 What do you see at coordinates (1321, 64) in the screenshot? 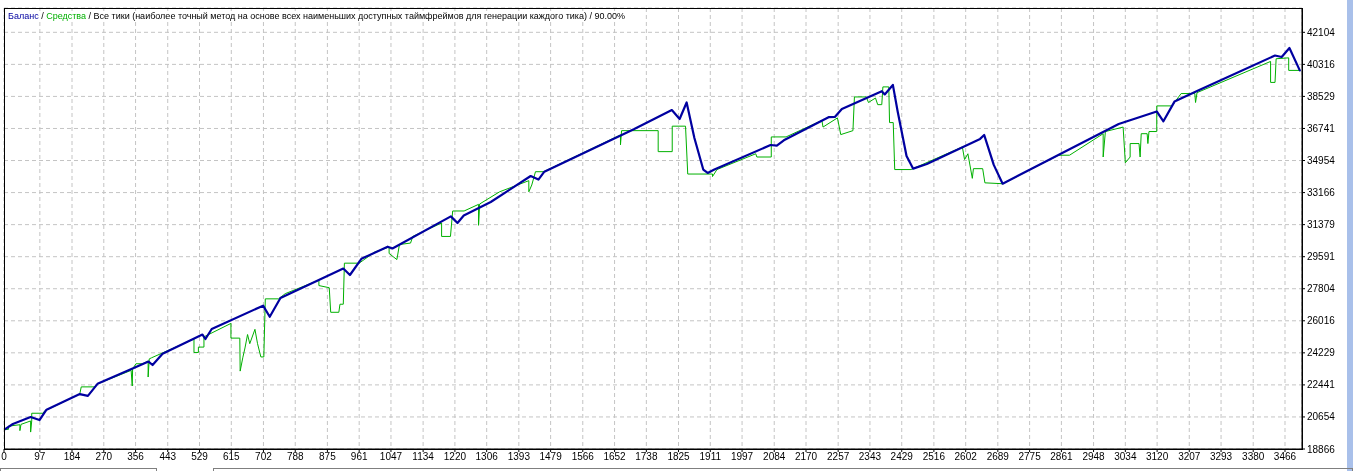
I see `y-tick-label: 40316` at bounding box center [1321, 64].